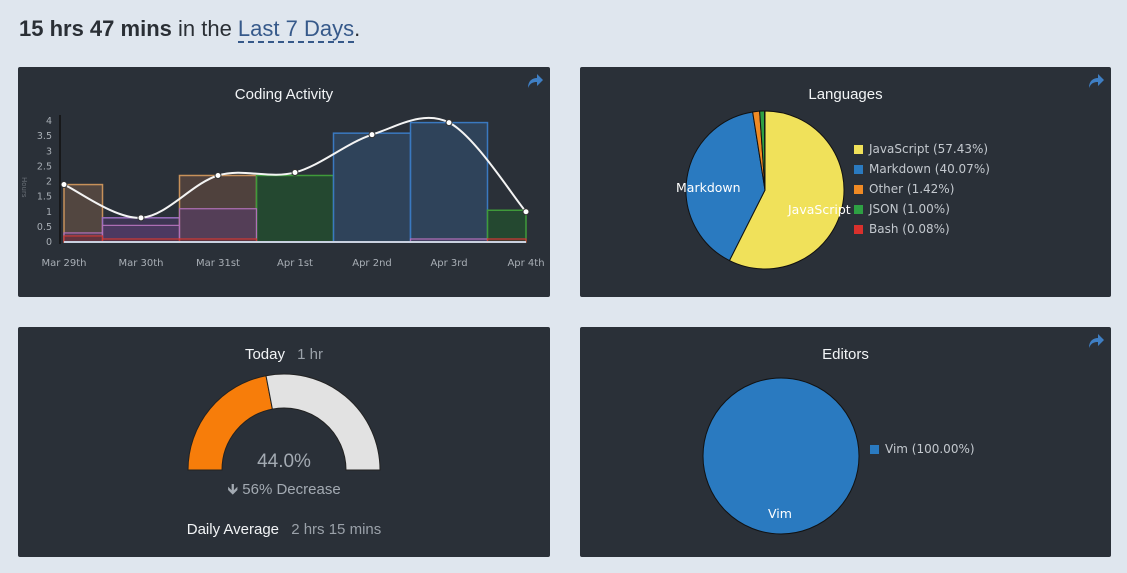 Image resolution: width=1127 pixels, height=573 pixels. Describe the element at coordinates (204, 28) in the screenshot. I see `headline-connector: in the` at that location.